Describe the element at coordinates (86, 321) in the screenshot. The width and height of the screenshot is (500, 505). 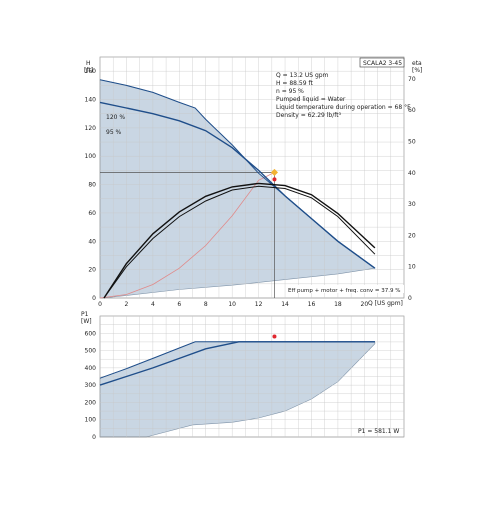
I see `bottom-y-label-line2: [W]` at that location.